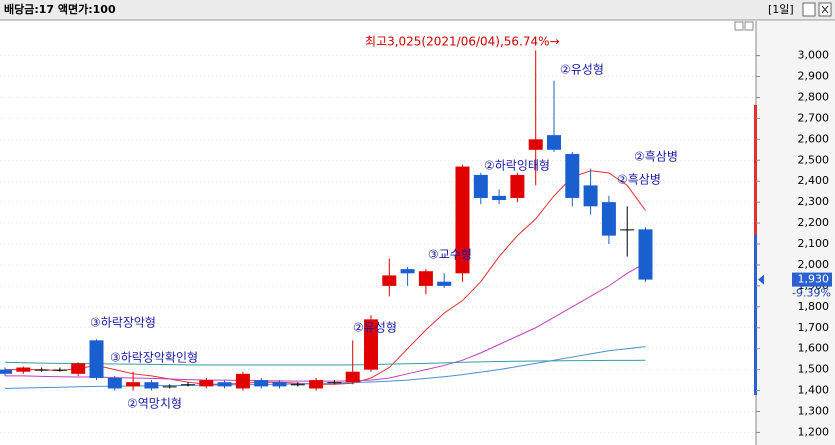  What do you see at coordinates (814, 117) in the screenshot?
I see `y-tick-label: 2,700` at bounding box center [814, 117].